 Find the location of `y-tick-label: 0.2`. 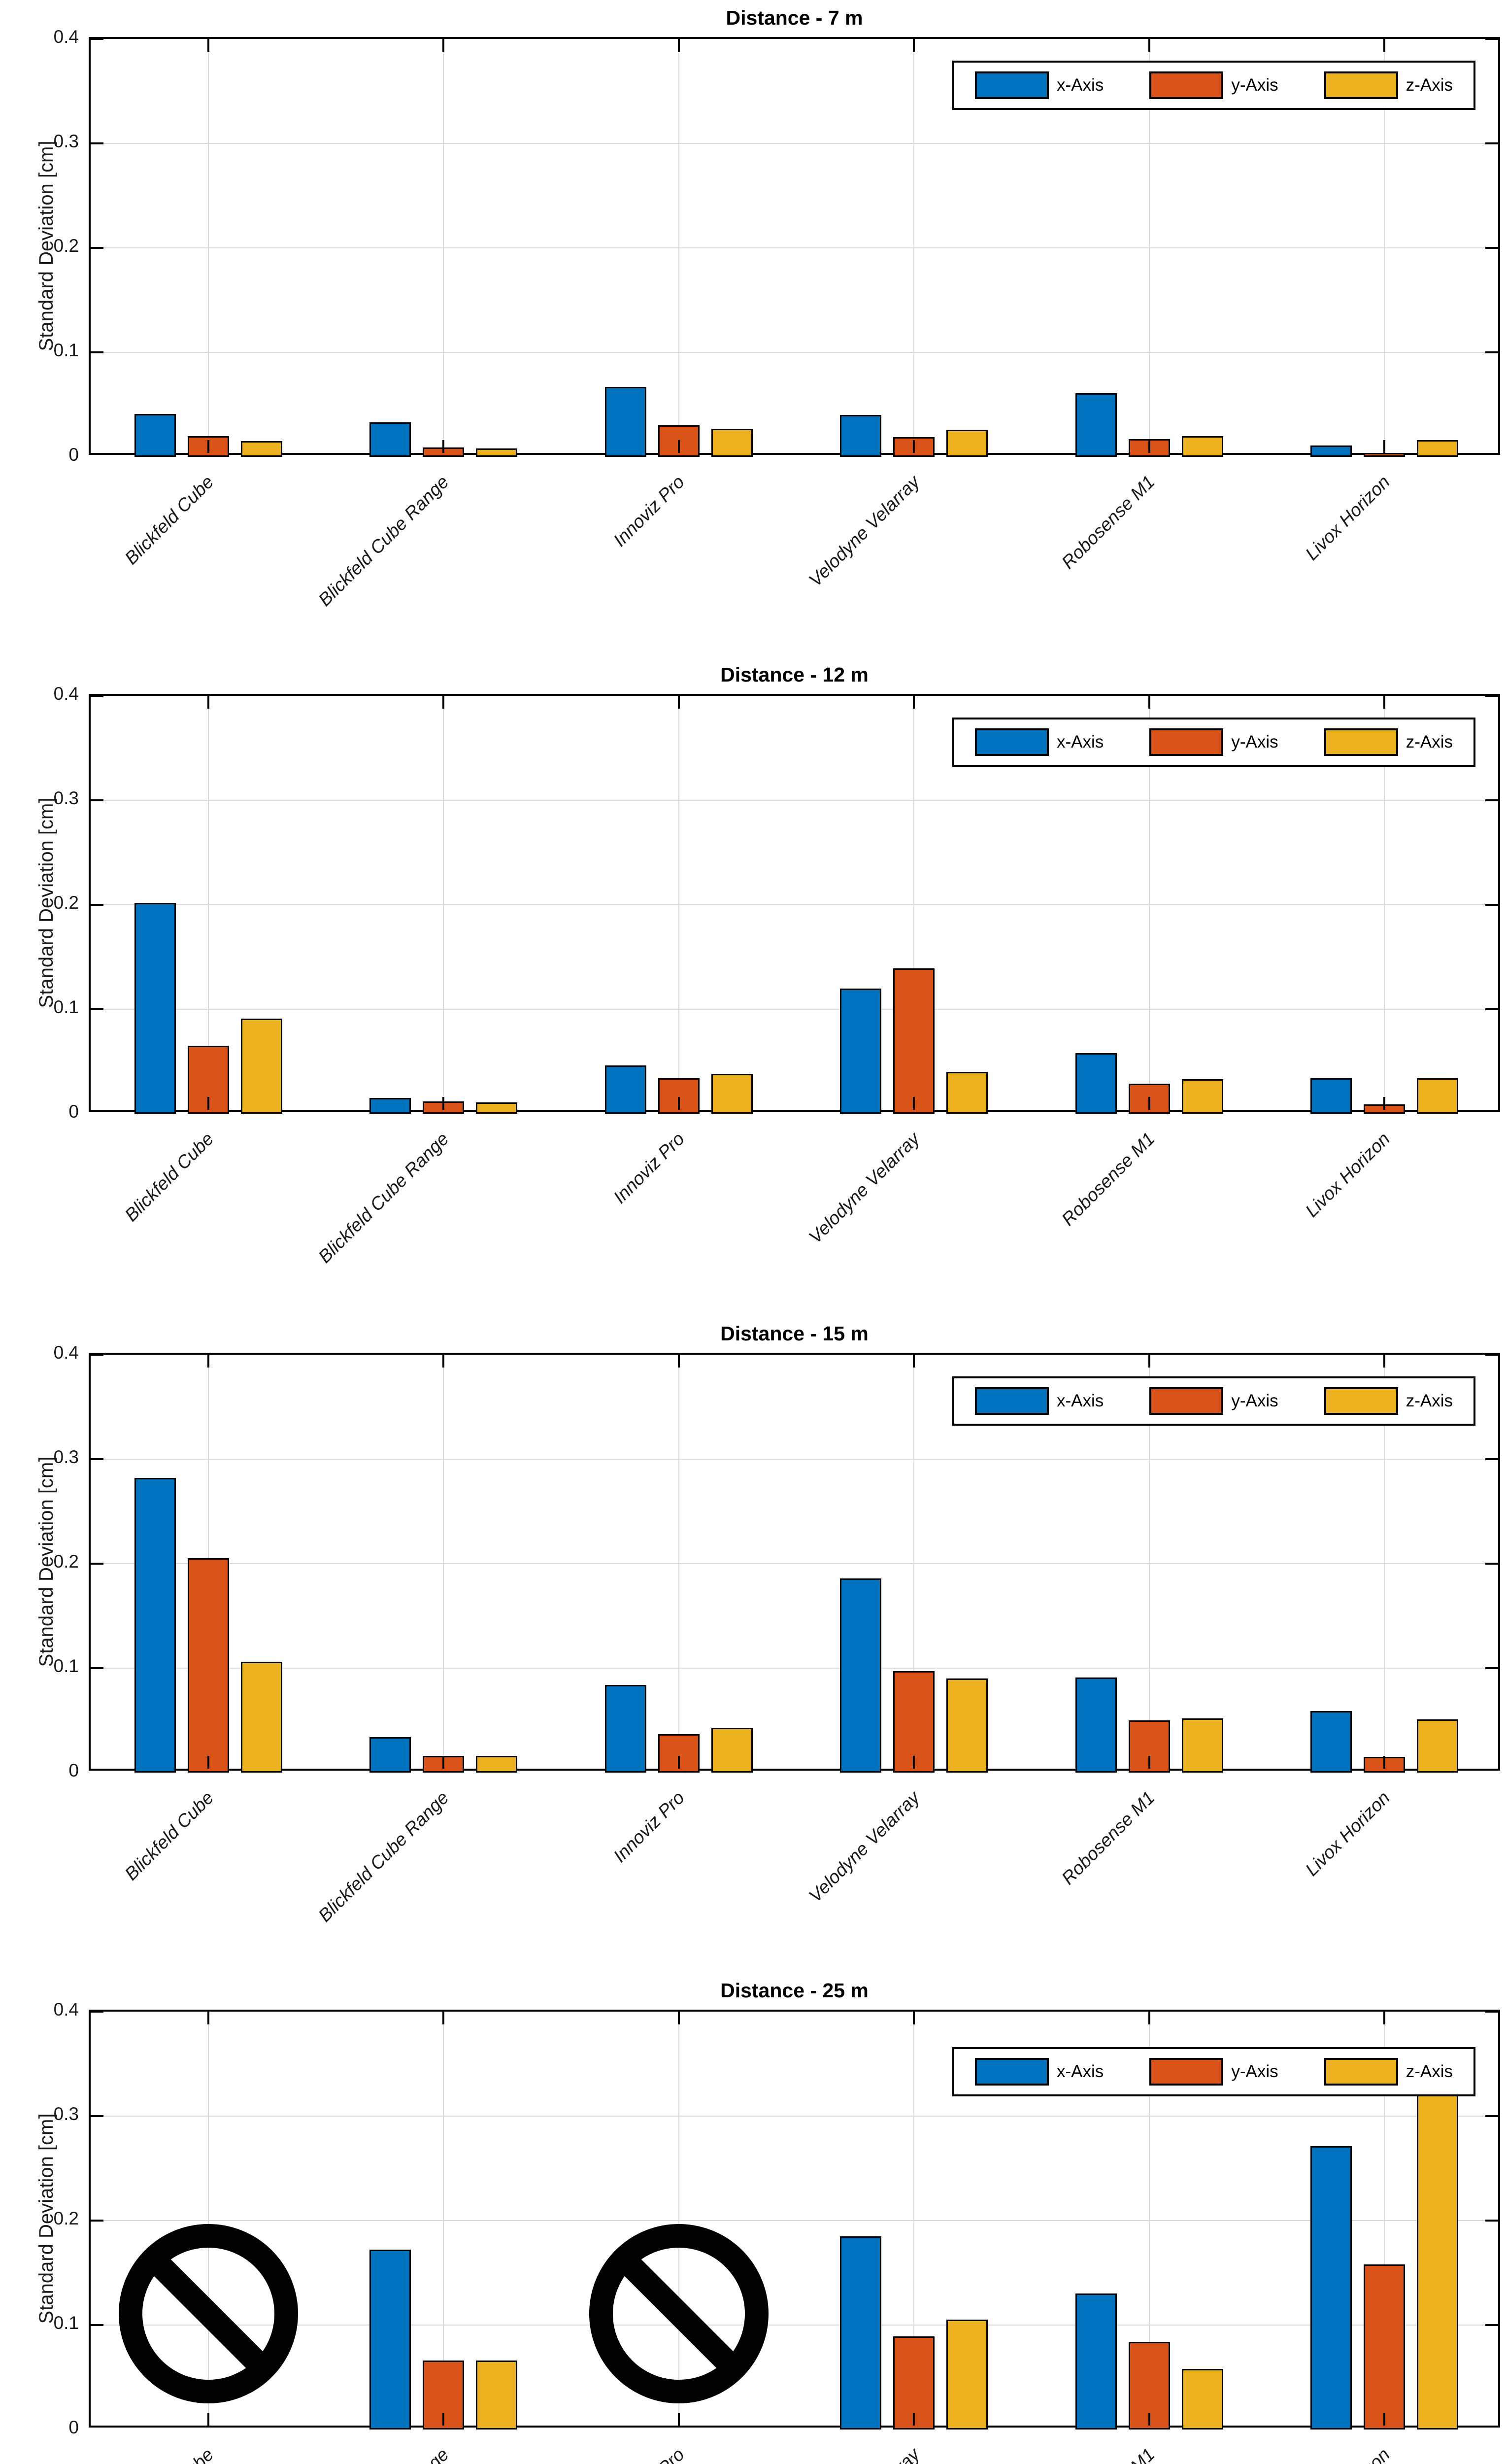

y-tick-label: 0.2 is located at coordinates (66, 1561).